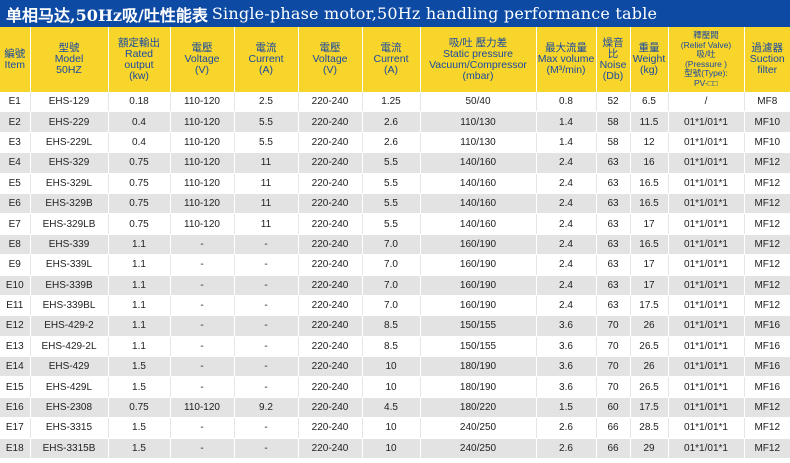  I want to click on cell-max-volume: 1.4, so click(566, 143).